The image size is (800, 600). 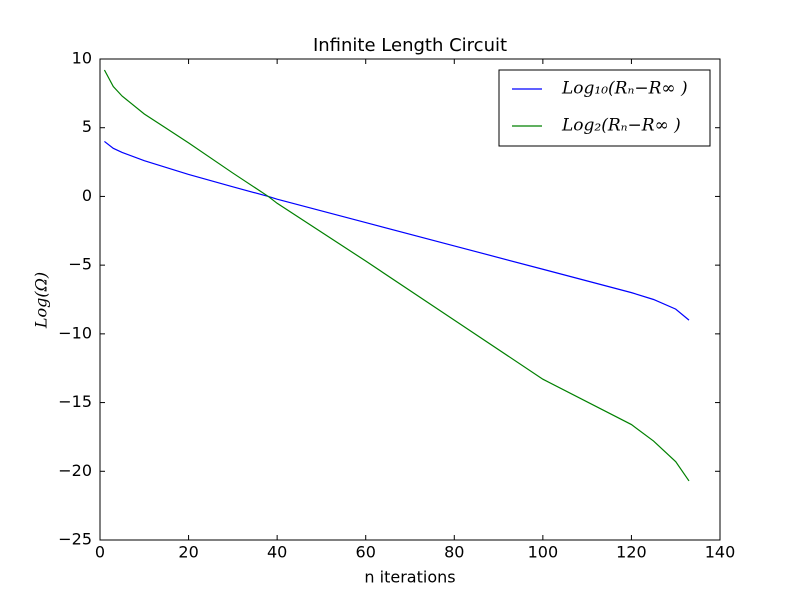 What do you see at coordinates (87, 126) in the screenshot?
I see `y-tick-label: 5` at bounding box center [87, 126].